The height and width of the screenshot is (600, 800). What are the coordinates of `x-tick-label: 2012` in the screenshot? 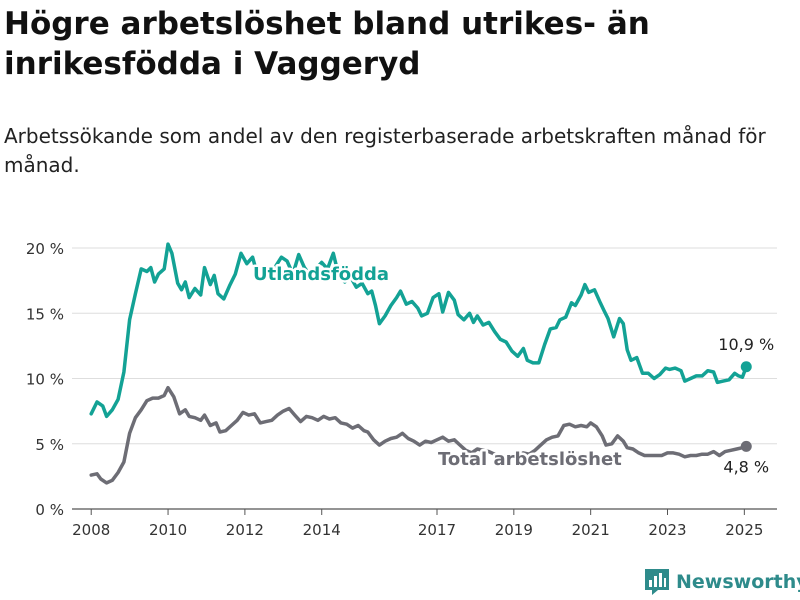 It's located at (245, 530).